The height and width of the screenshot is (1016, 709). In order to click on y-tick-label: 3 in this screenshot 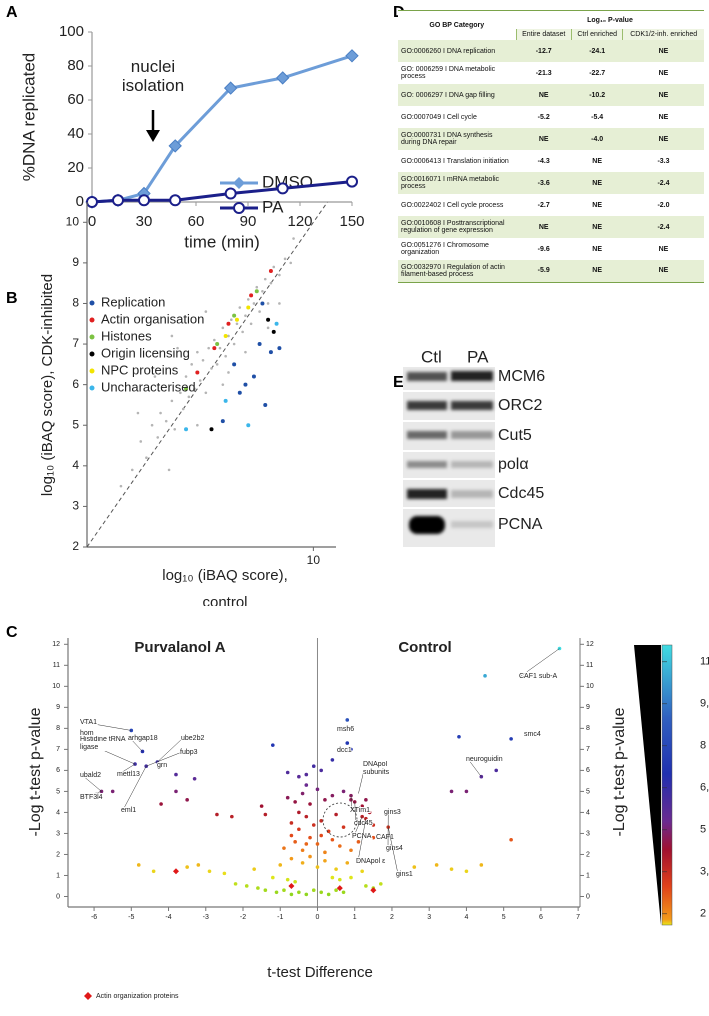, I will do `click(588, 833)`.